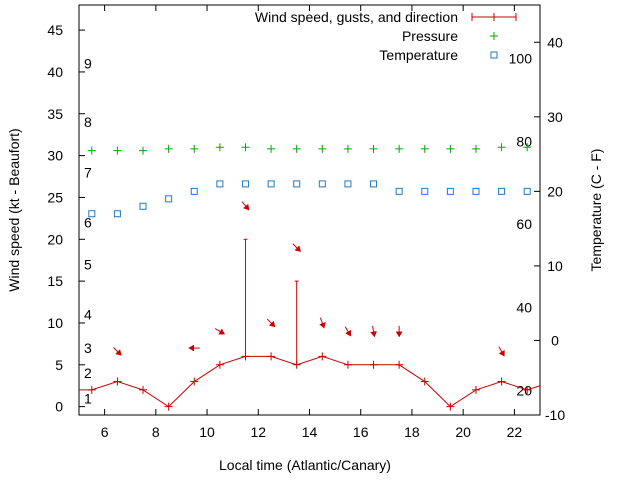  Describe the element at coordinates (356, 17) in the screenshot. I see `legend-label: Wind speed, gusts, and direction` at that location.